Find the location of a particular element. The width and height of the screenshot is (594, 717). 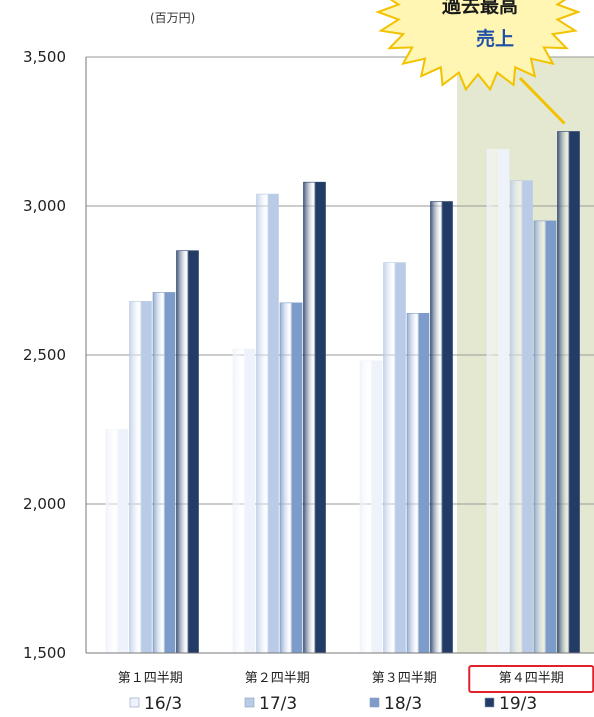

bar-19-3-q1: 19/3 第１四半期: 2850 is located at coordinates (187, 452).